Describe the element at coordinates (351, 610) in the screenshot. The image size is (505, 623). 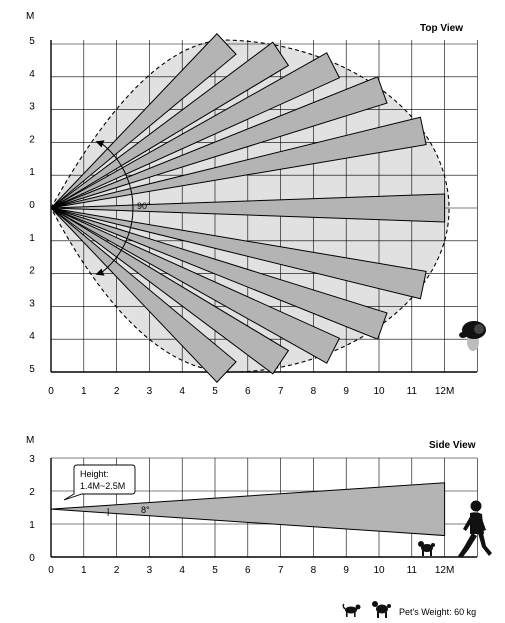
I see `cat-icon` at that location.